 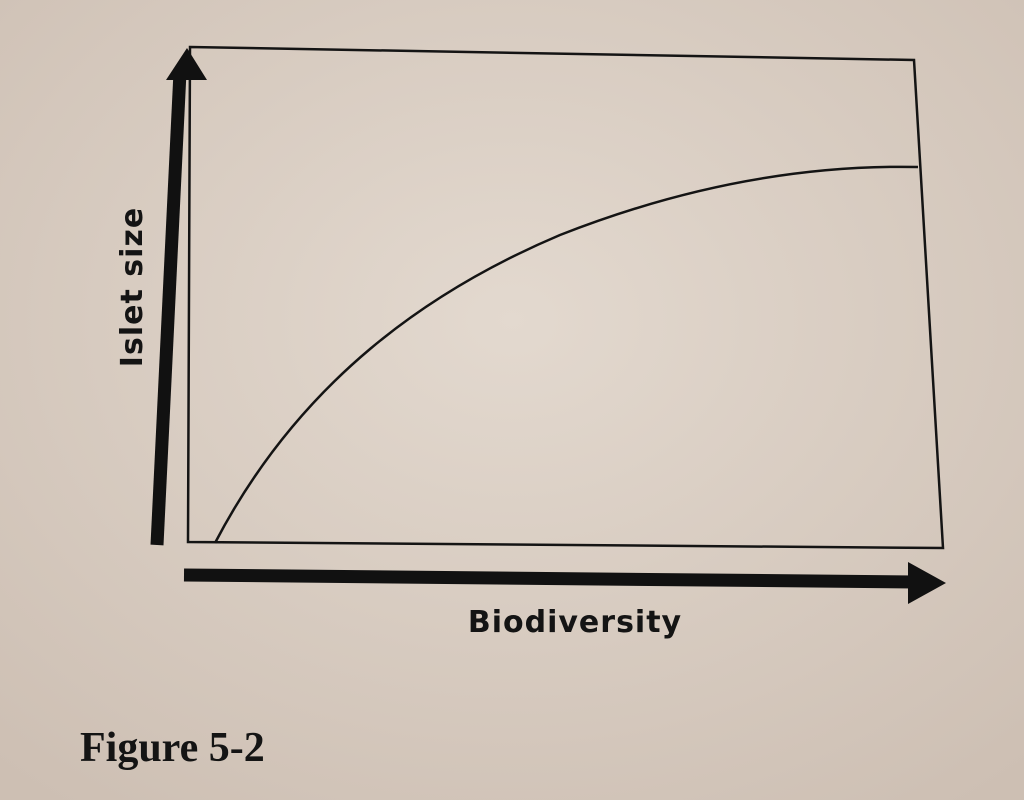 What do you see at coordinates (575, 622) in the screenshot?
I see `x-axis-label: Biodiversity` at bounding box center [575, 622].